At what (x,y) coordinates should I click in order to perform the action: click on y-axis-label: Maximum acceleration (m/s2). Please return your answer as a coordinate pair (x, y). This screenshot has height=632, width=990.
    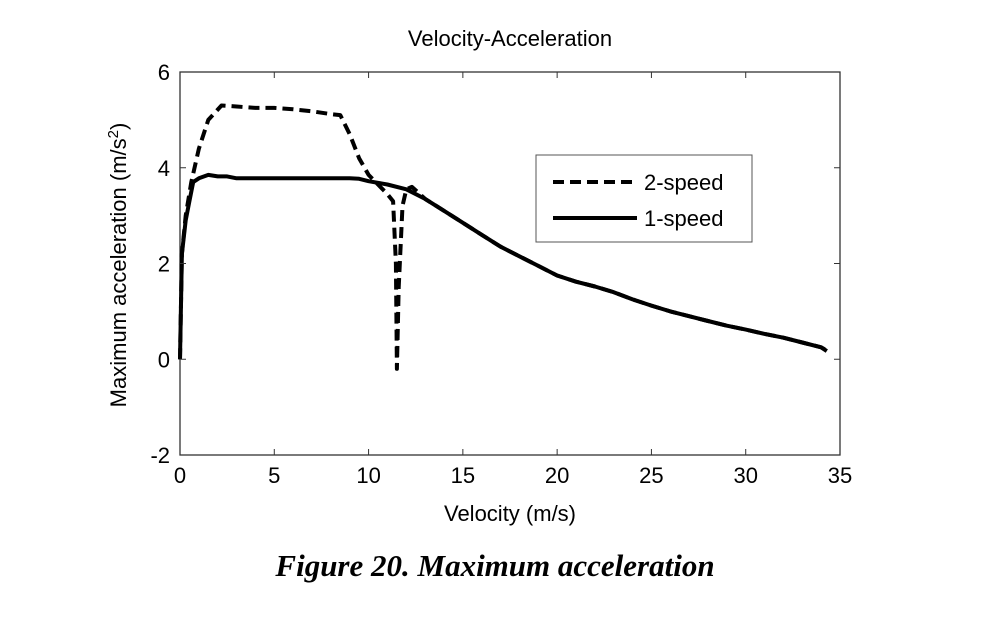
    Looking at the image, I should click on (118, 265).